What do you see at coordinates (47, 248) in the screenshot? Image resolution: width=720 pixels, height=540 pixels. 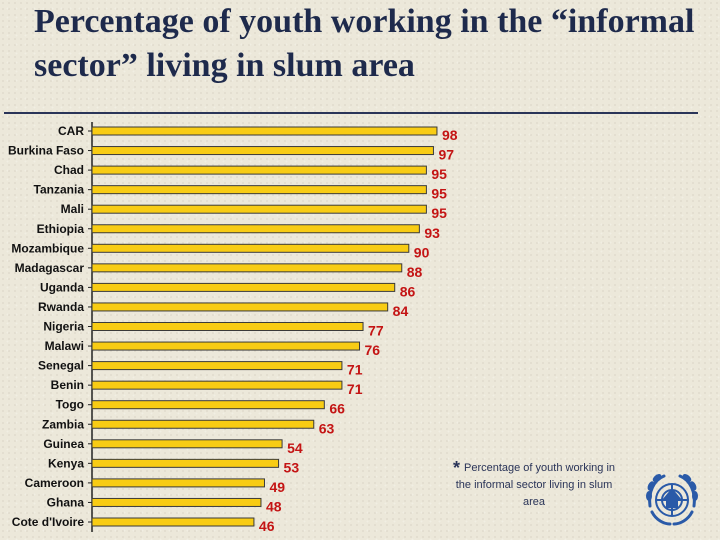 I see `category-label: Mozambique` at bounding box center [47, 248].